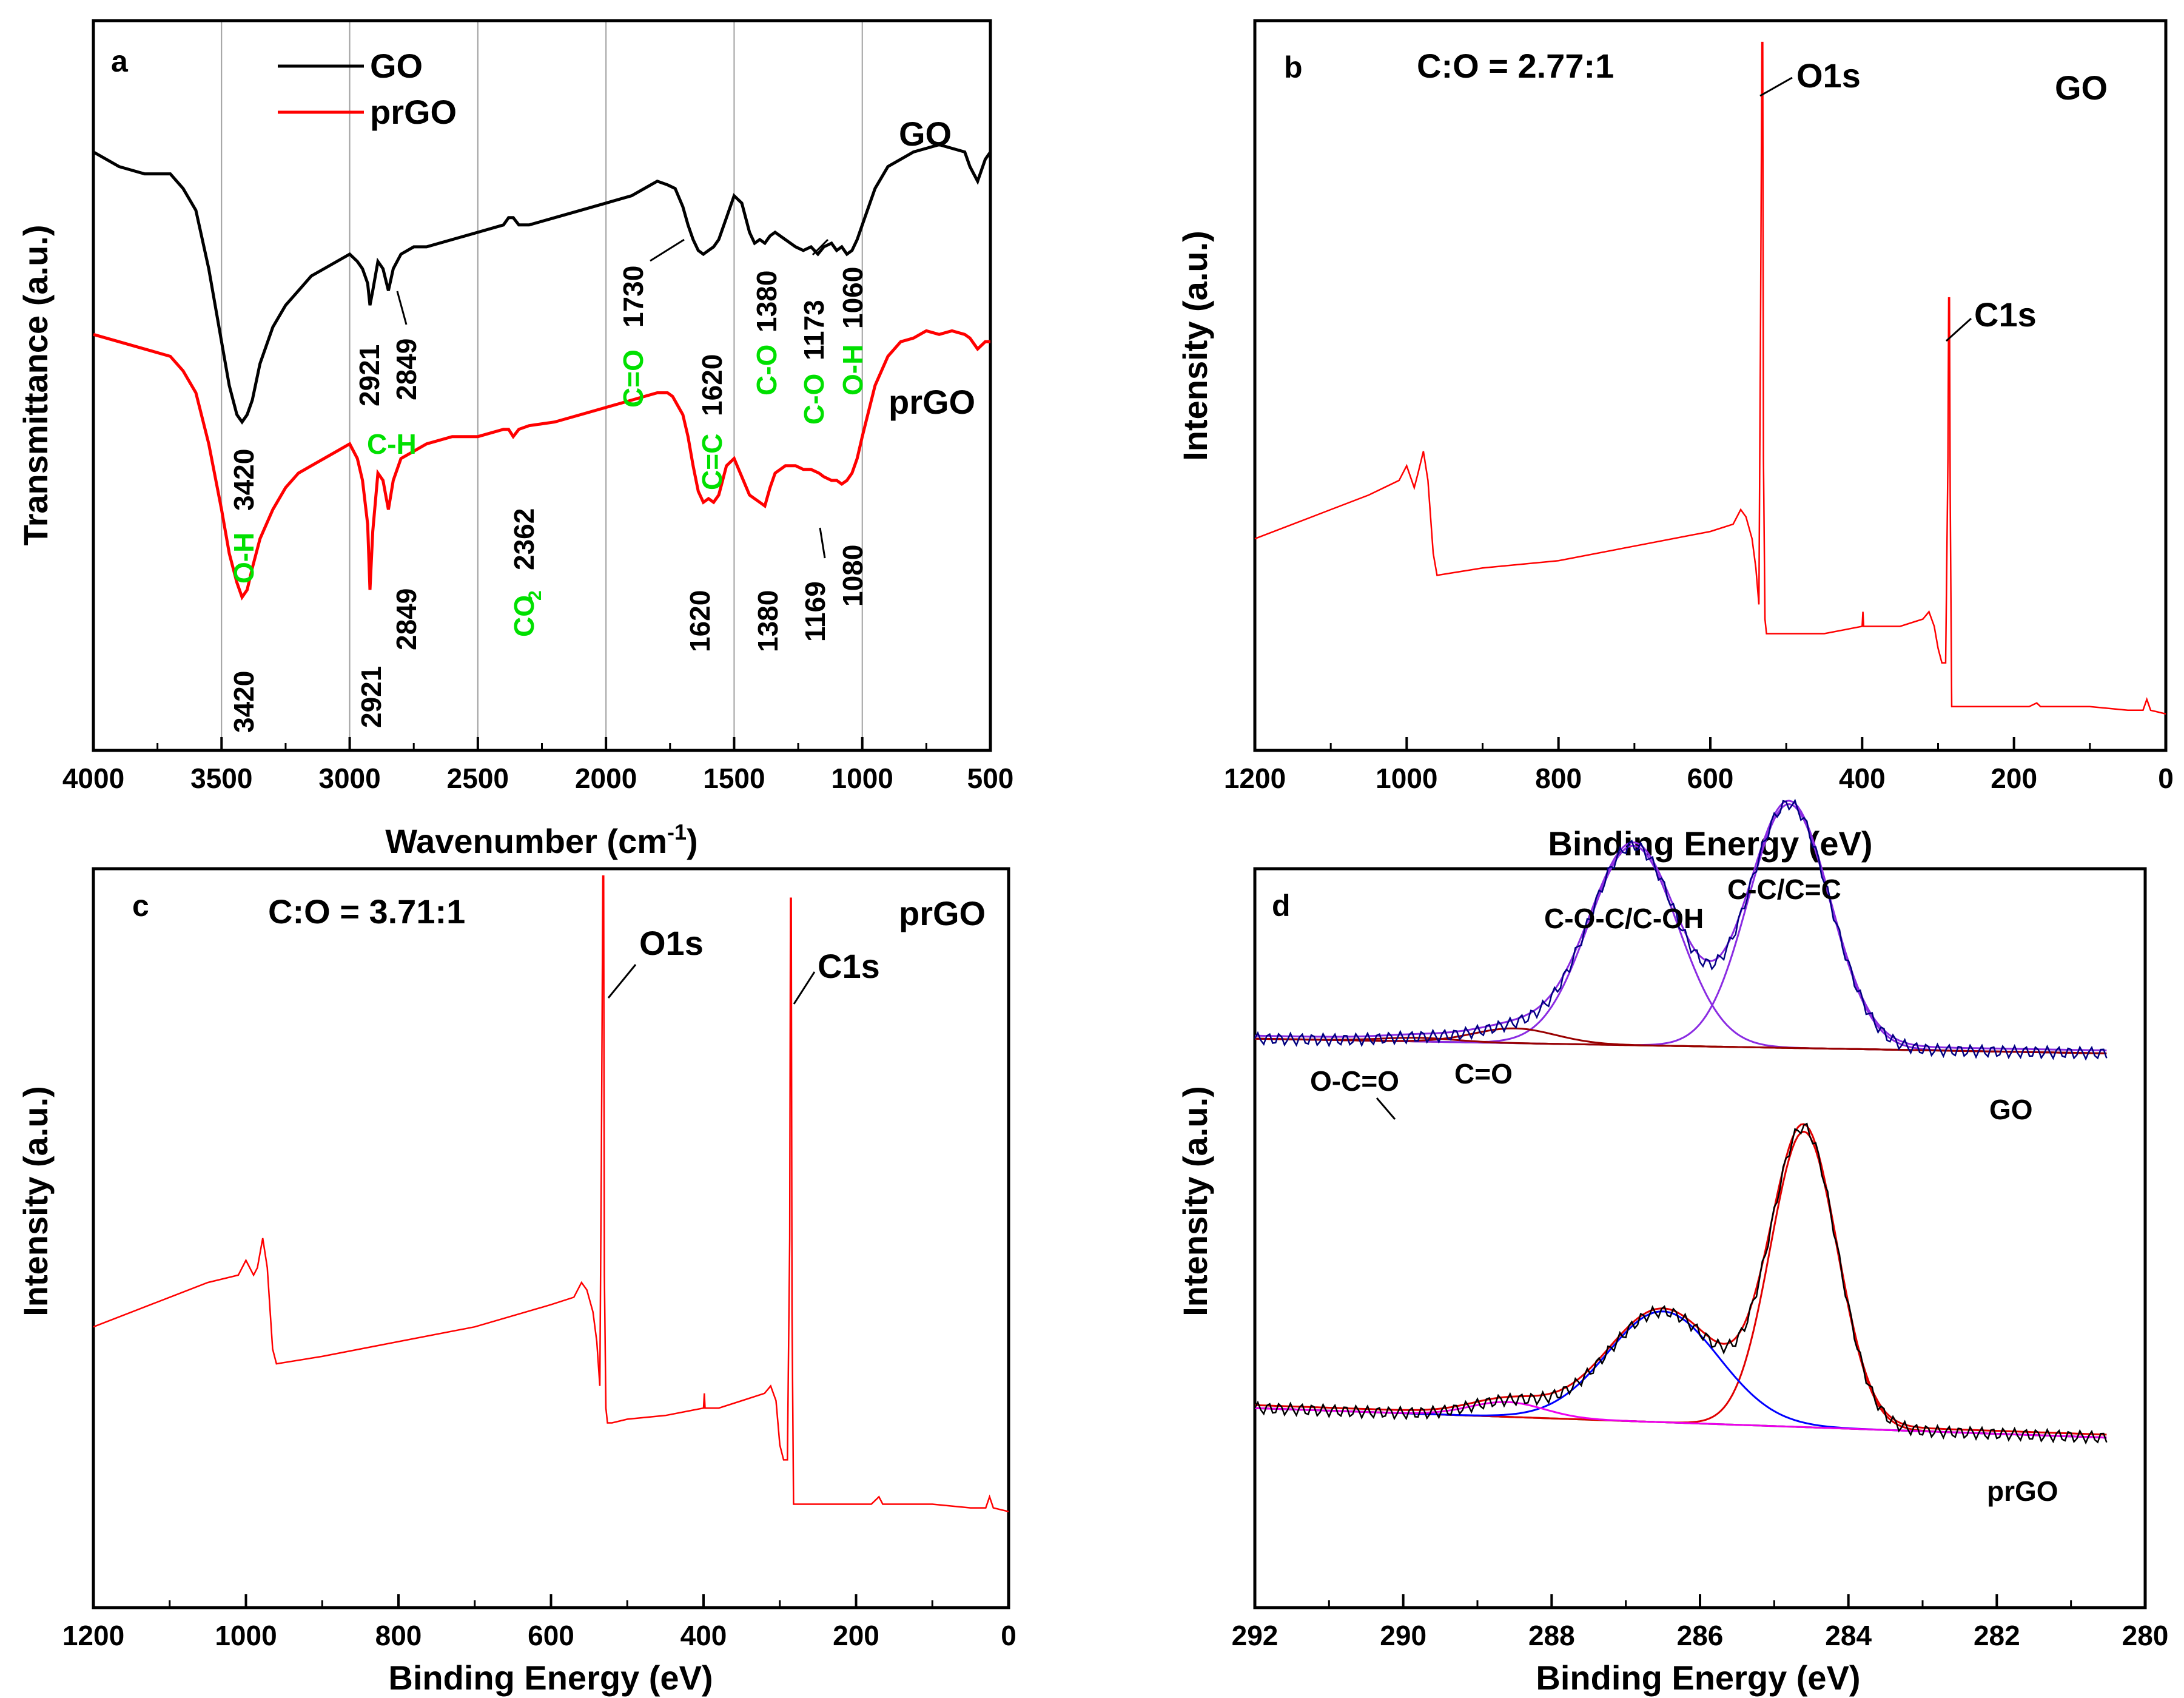  What do you see at coordinates (478, 778) in the screenshot?
I see `x-tick-label: 2500` at bounding box center [478, 778].